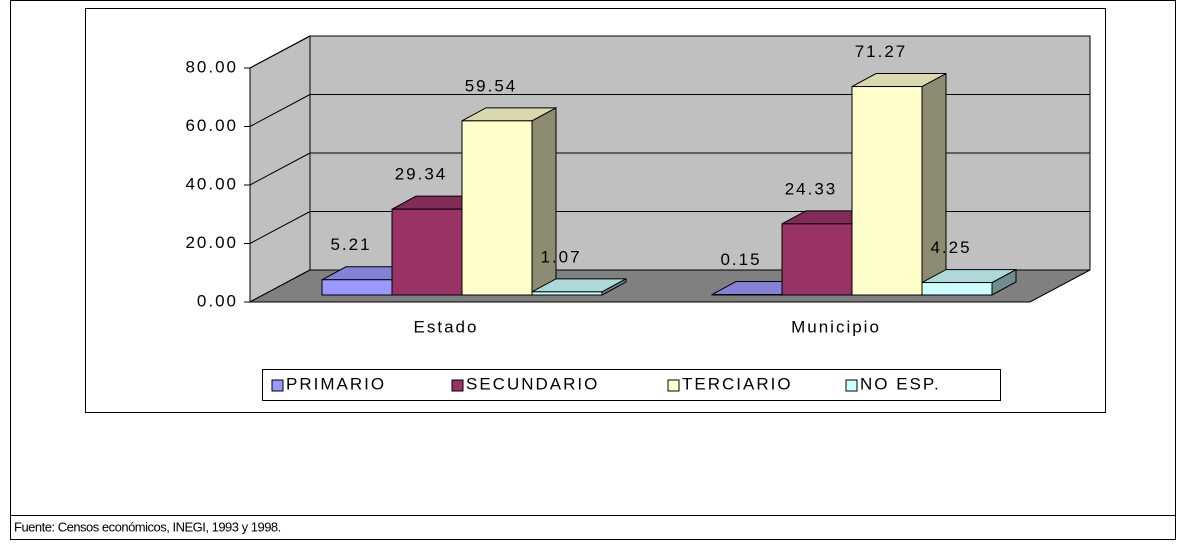  I want to click on y-tick-label: 60.00, so click(211, 125).